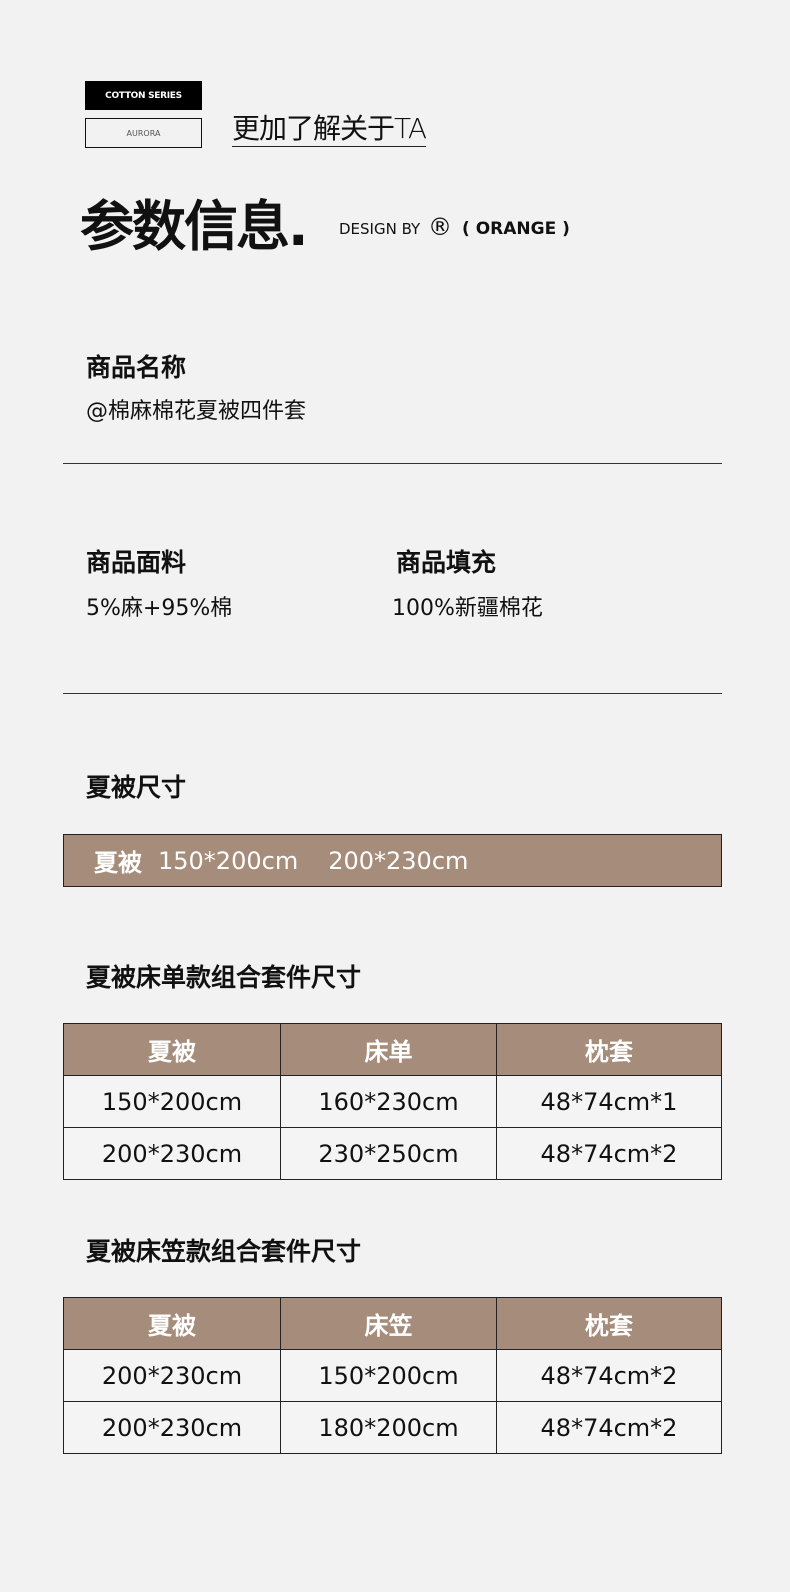 The height and width of the screenshot is (1592, 790). What do you see at coordinates (228, 860) in the screenshot?
I see `quilt-size: 150*200cm` at bounding box center [228, 860].